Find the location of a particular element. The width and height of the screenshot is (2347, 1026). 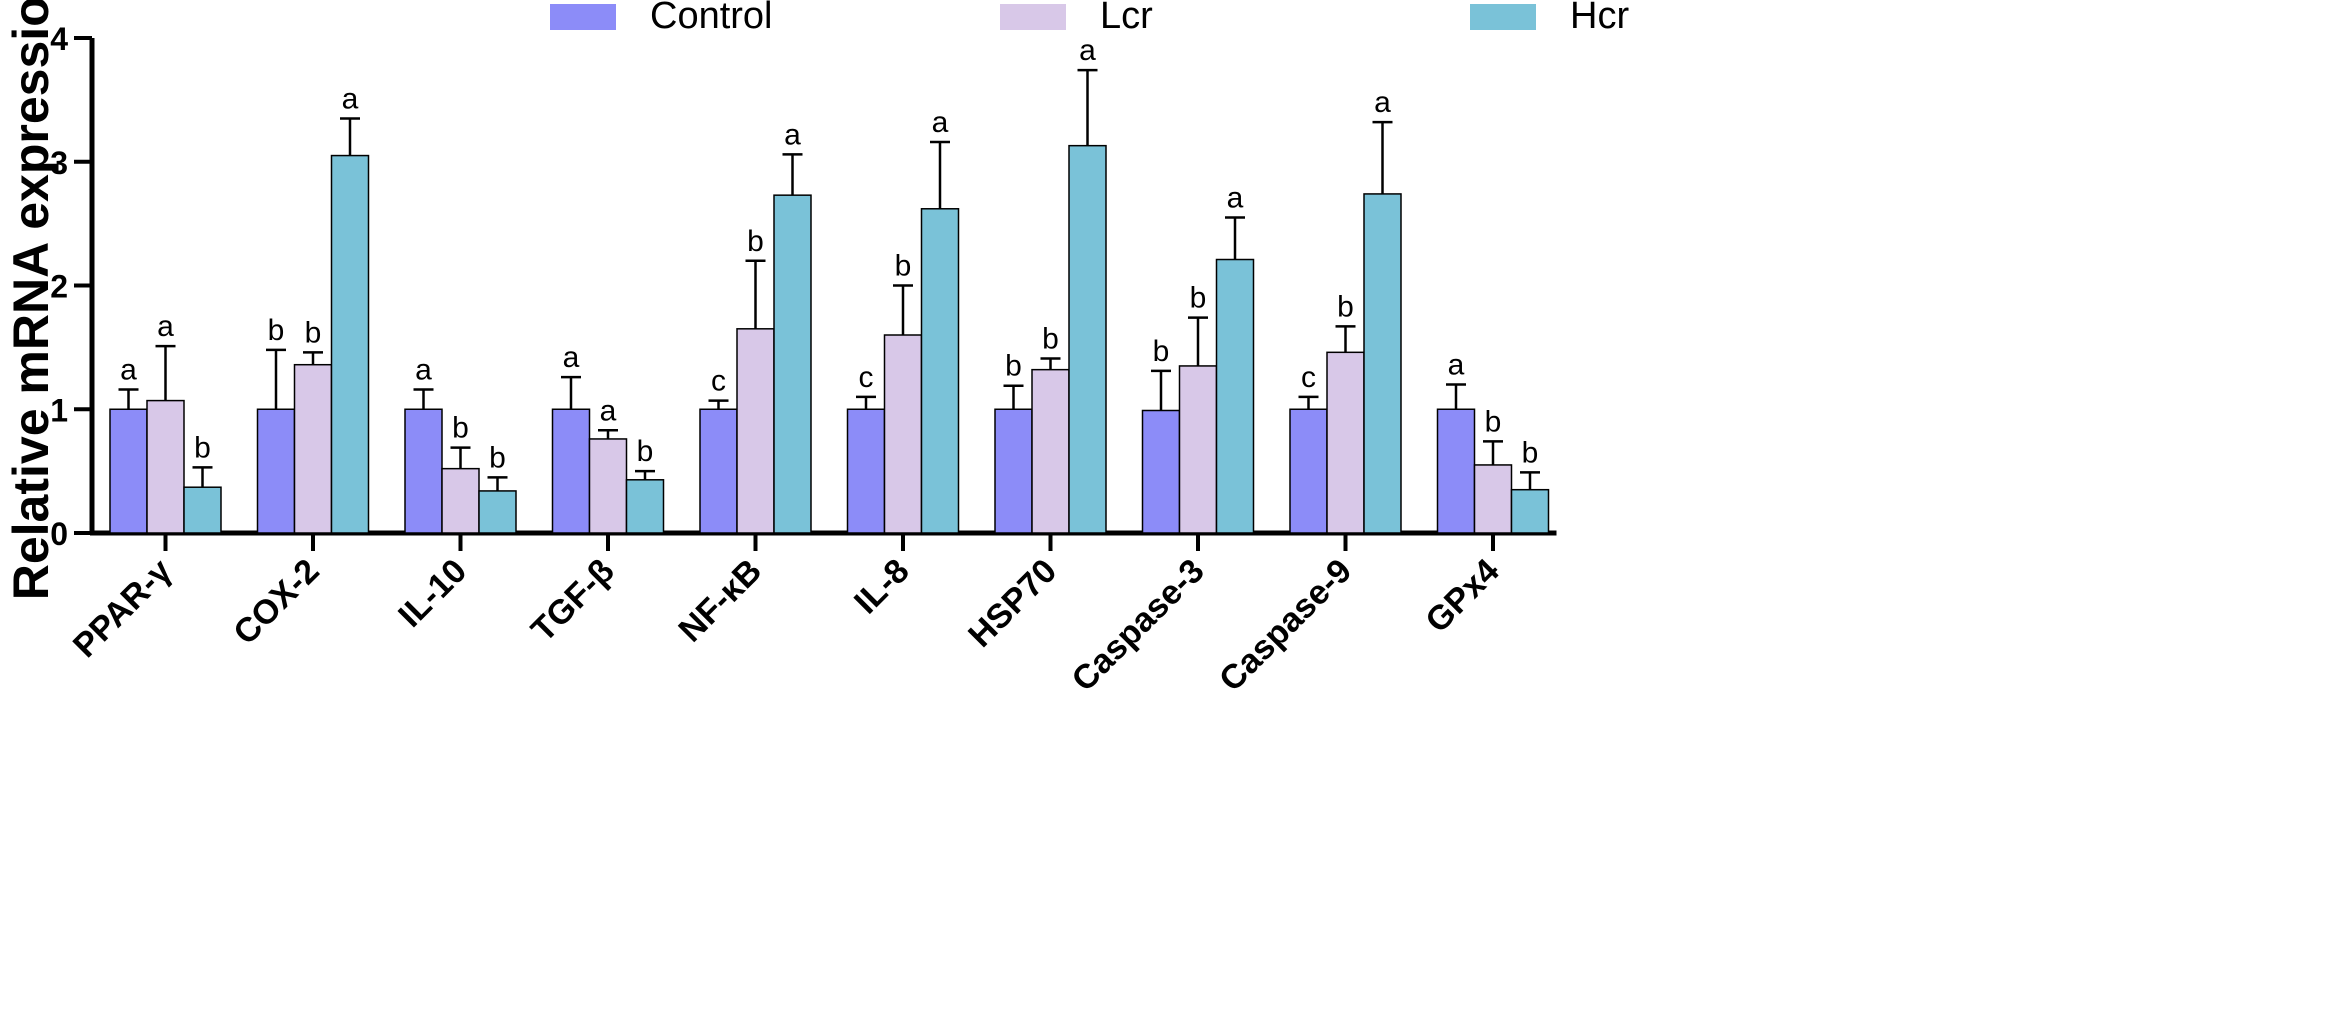

legend-swatch-control is located at coordinates (583, 17).